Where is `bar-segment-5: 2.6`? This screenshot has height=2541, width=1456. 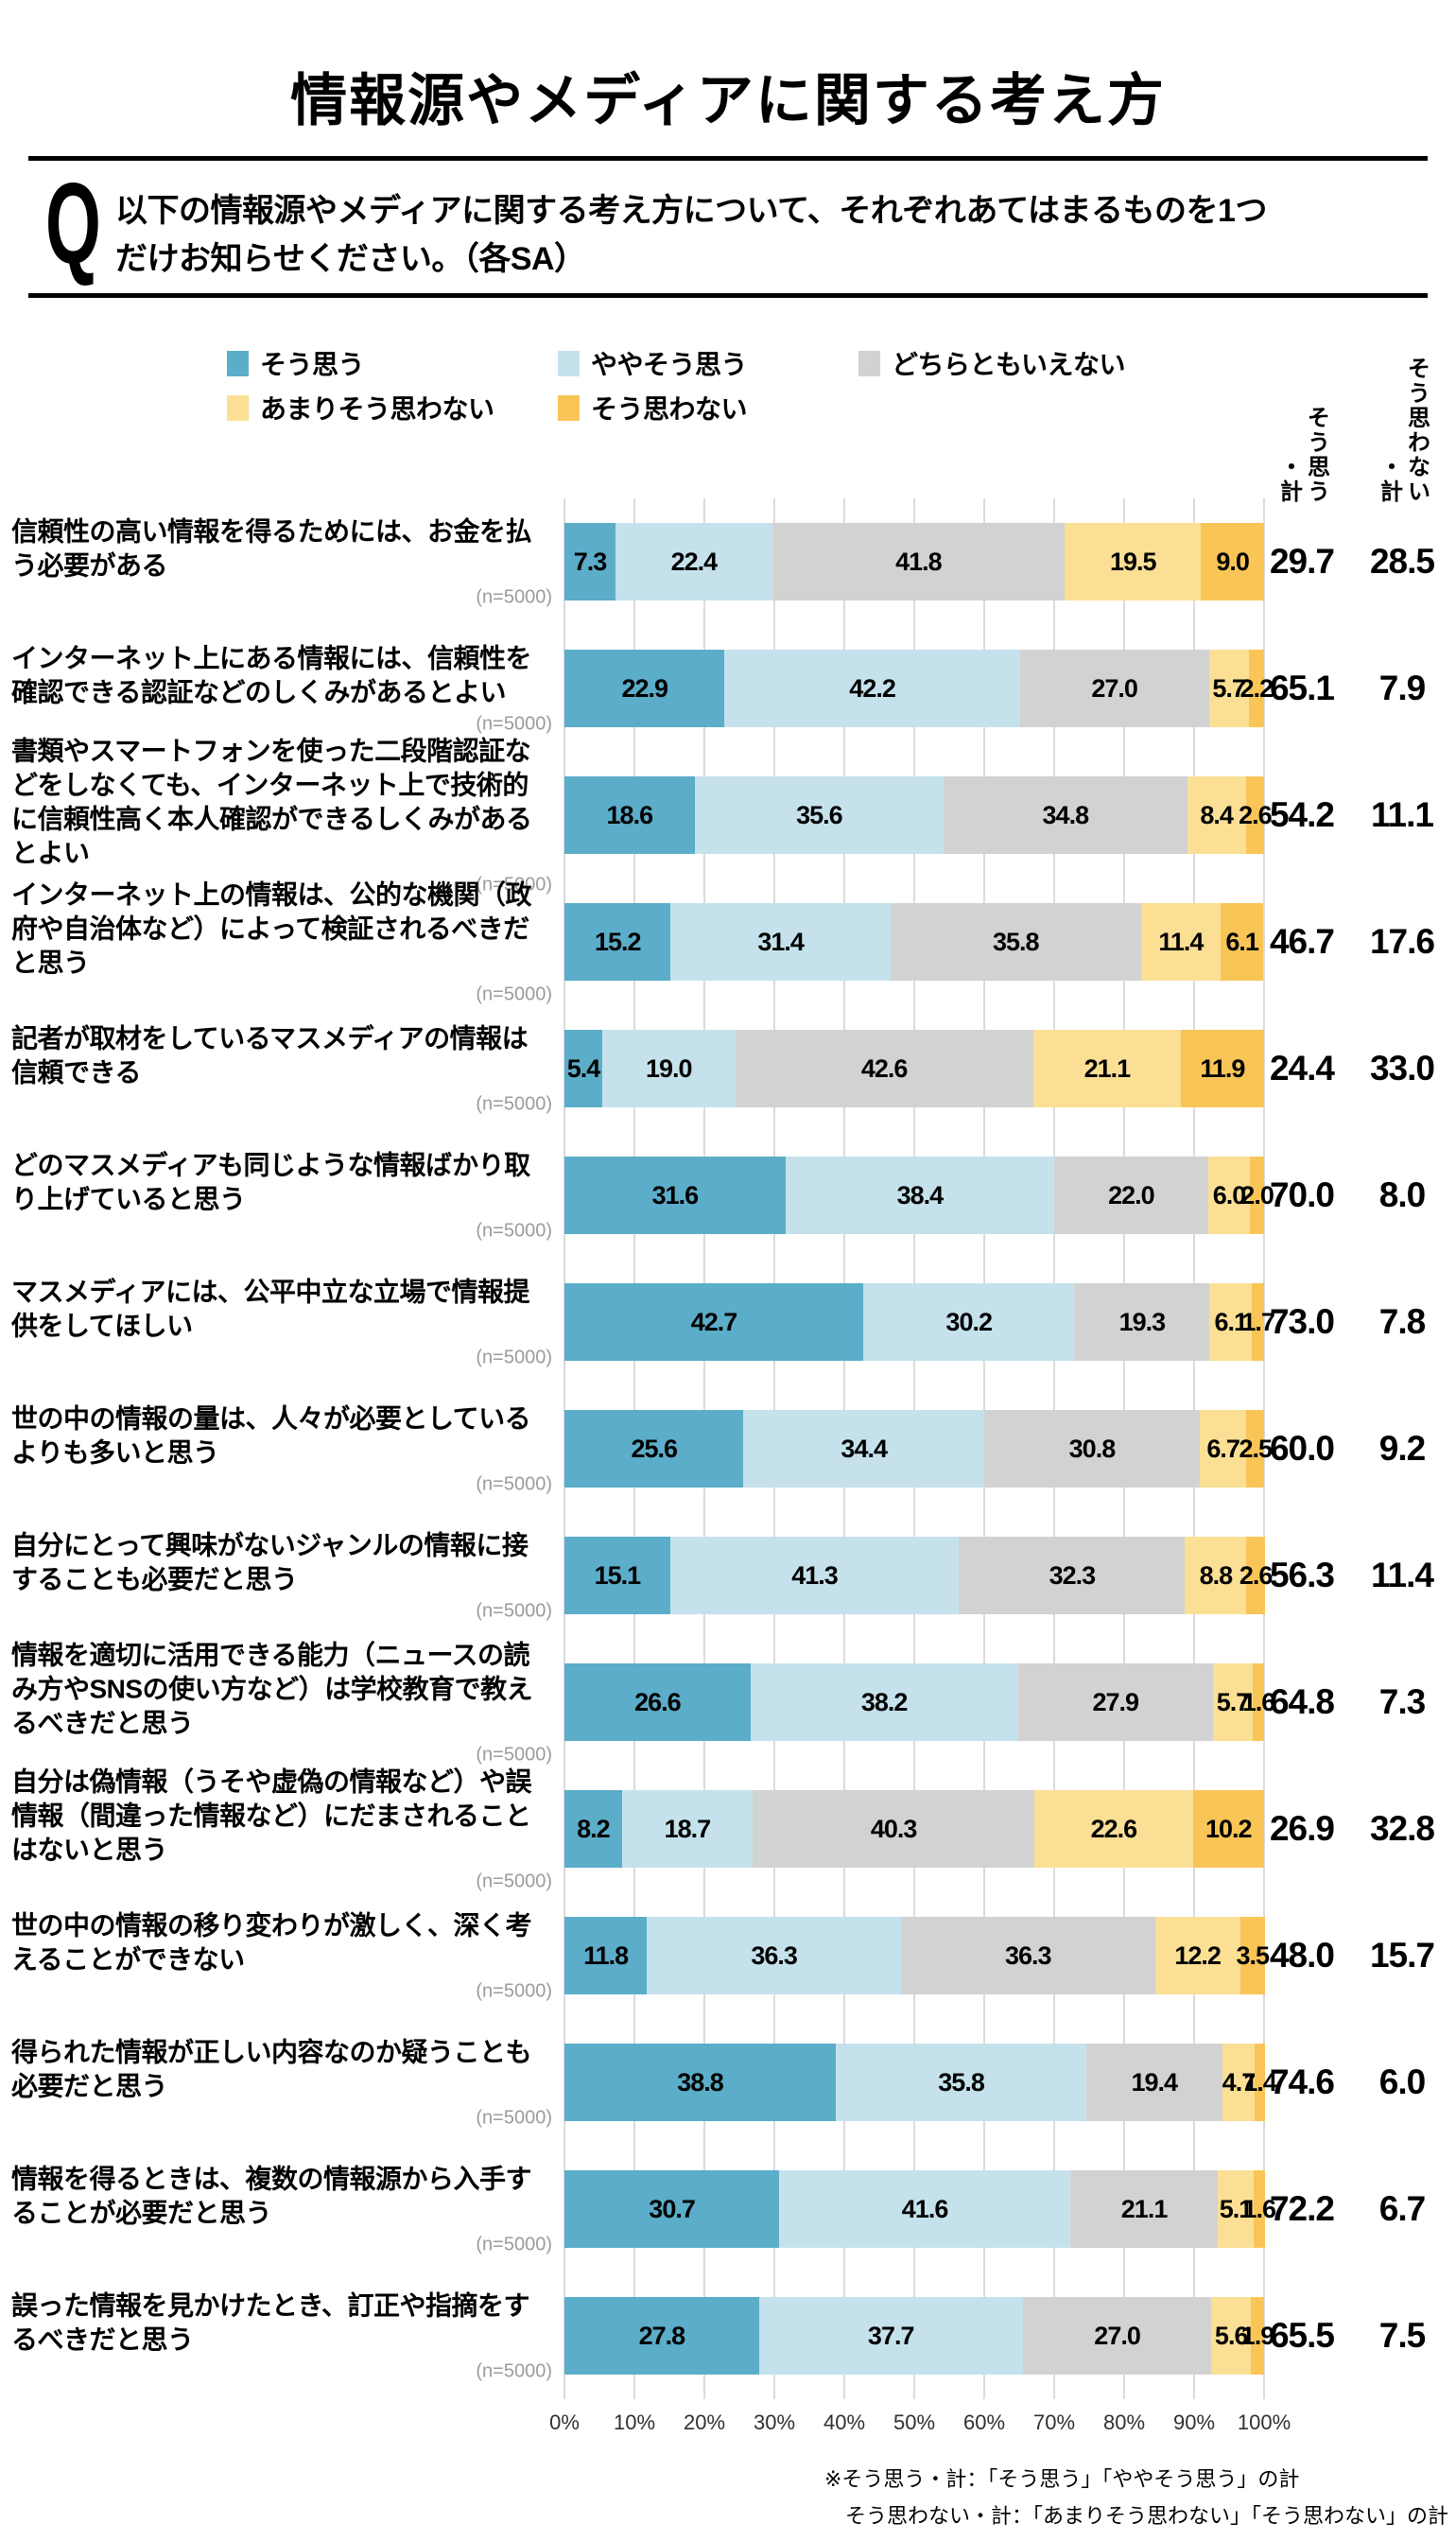 bar-segment-5: 2.6 is located at coordinates (1256, 815).